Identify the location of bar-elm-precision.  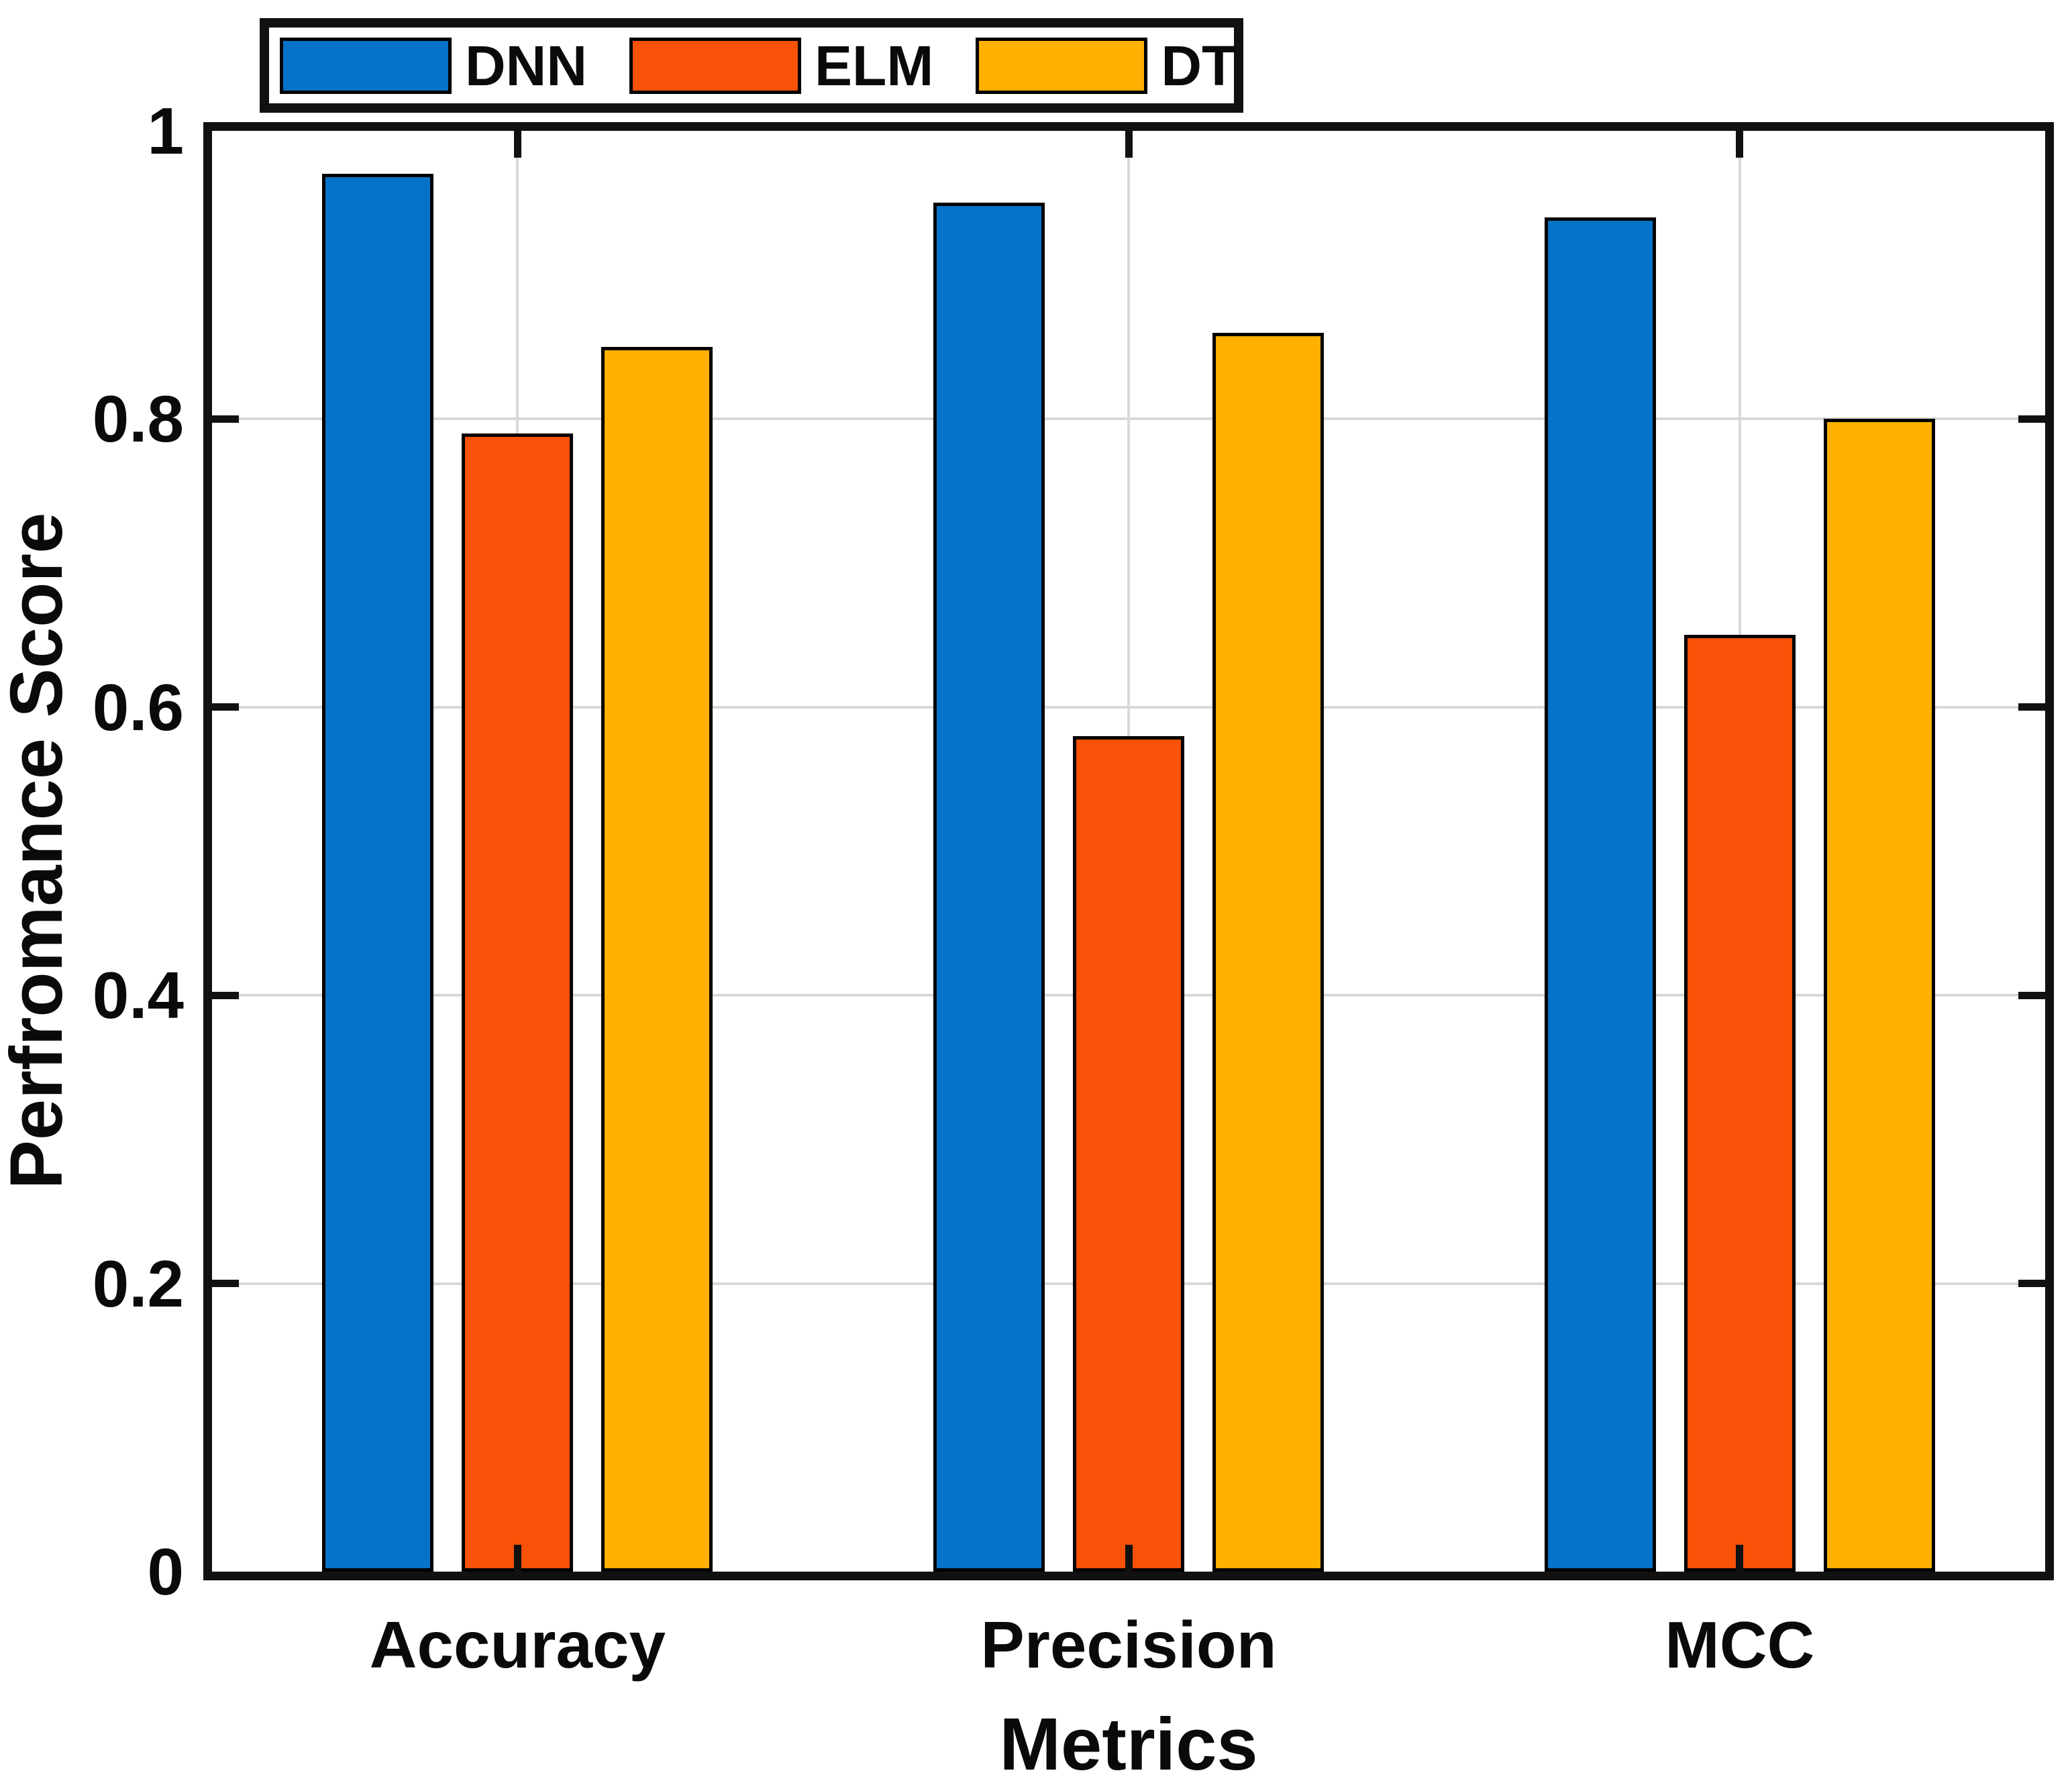
(1128, 1154).